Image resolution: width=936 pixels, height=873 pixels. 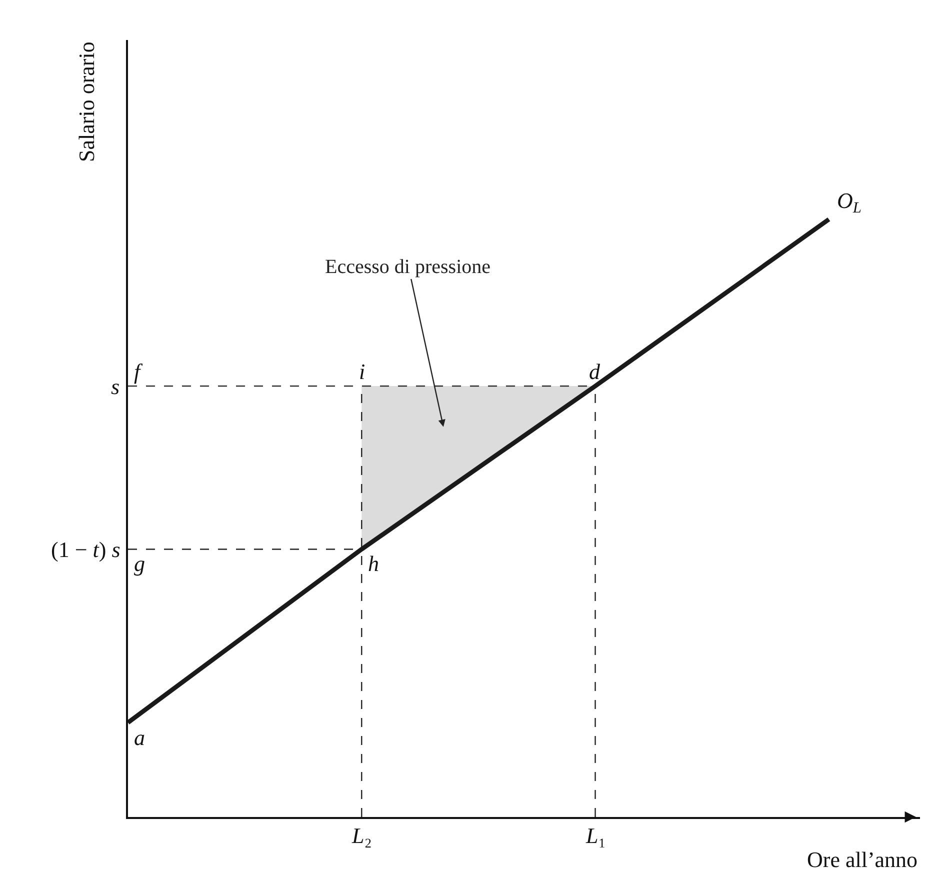 What do you see at coordinates (139, 737) in the screenshot?
I see `annotation: a` at bounding box center [139, 737].